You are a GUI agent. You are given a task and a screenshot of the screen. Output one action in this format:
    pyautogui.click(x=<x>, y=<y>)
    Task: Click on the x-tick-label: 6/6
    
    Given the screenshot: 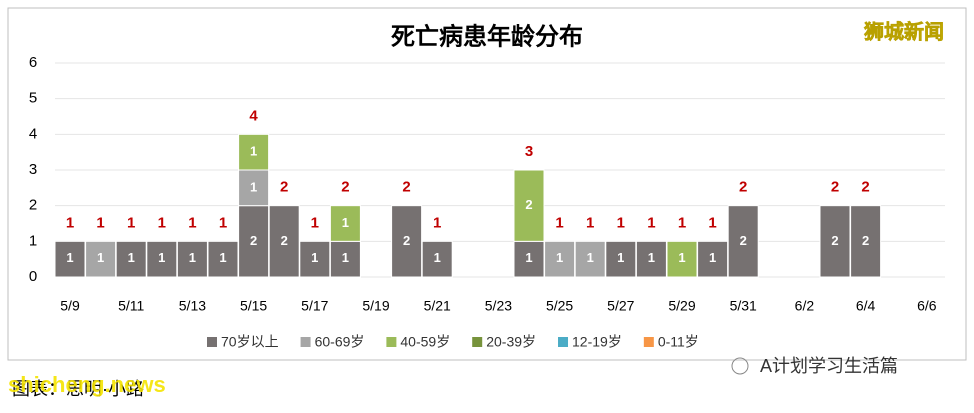 What is the action you would take?
    pyautogui.click(x=927, y=306)
    